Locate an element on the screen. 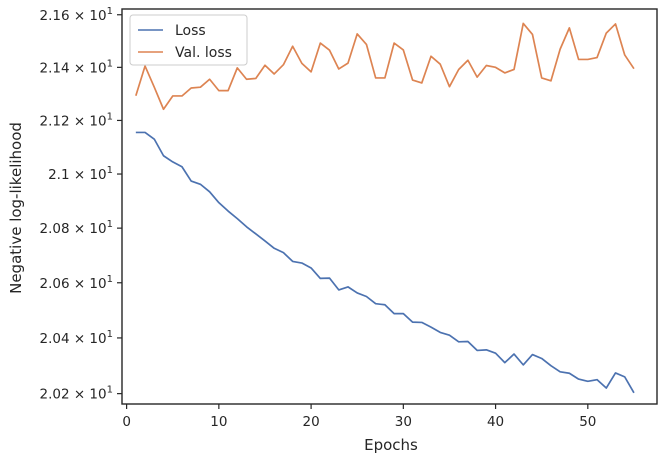  x-tick-label: 40 is located at coordinates (495, 422).